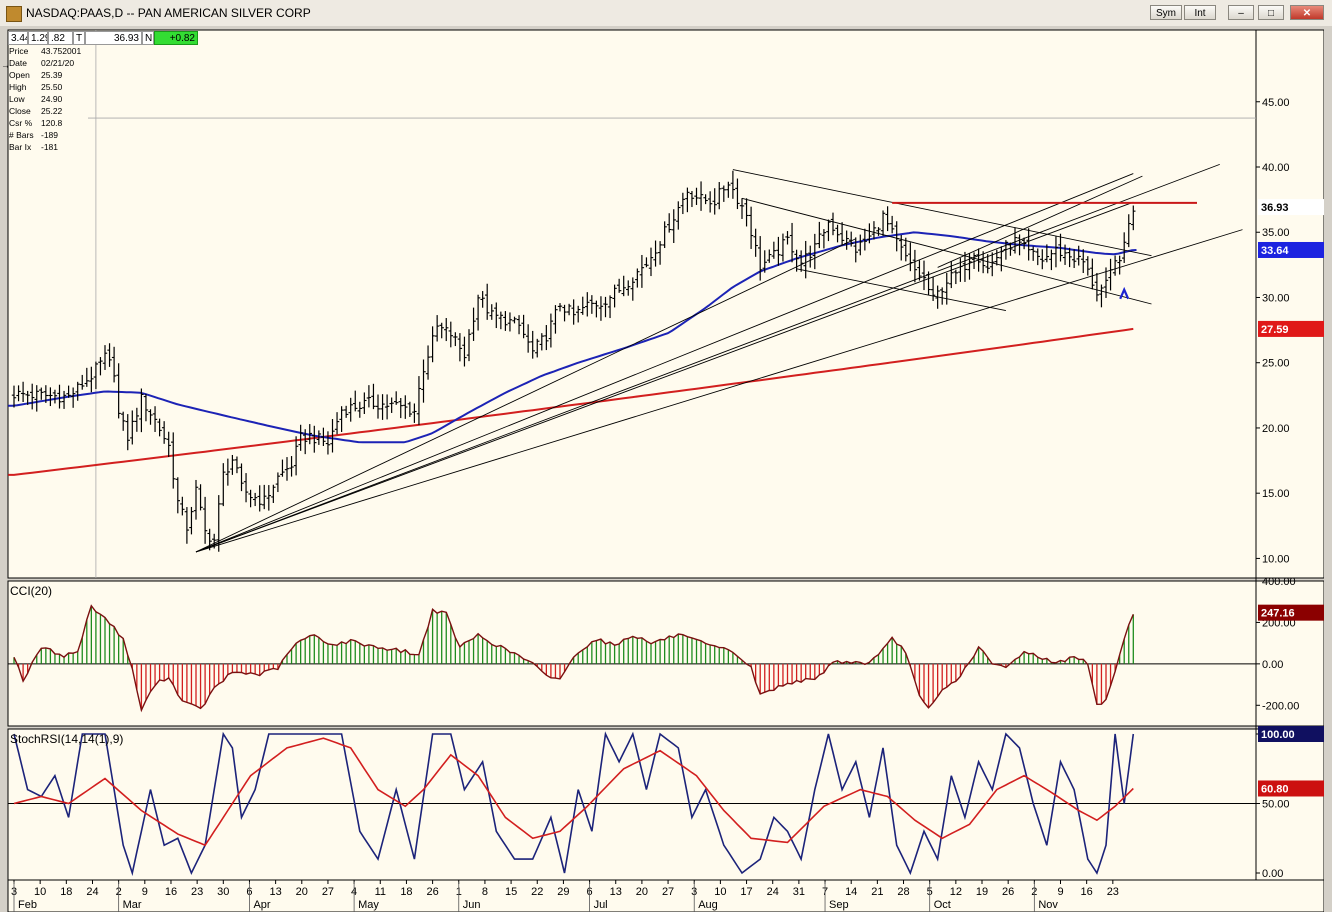 This screenshot has width=1332, height=912. I want to click on data-window-row: # Bars -189, so click(49, 135).